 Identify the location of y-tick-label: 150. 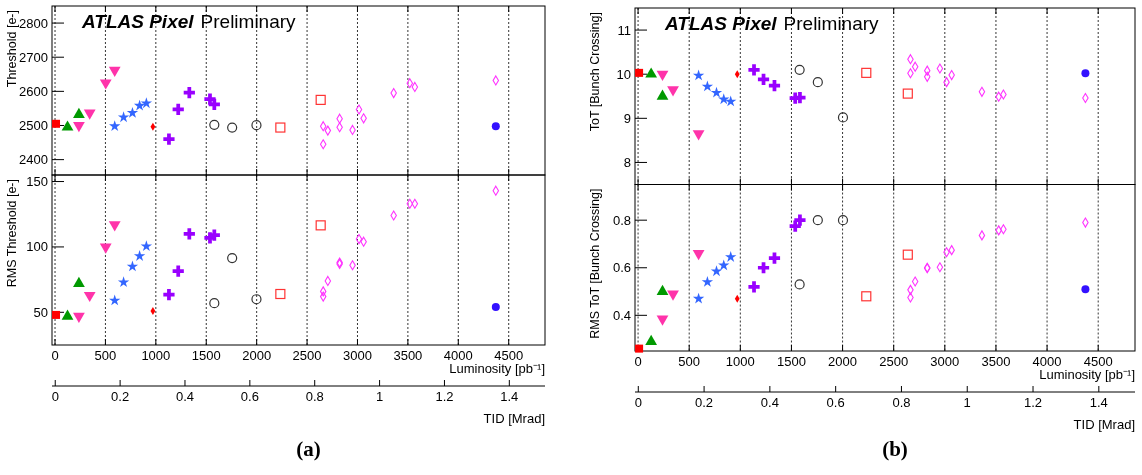
(37, 182).